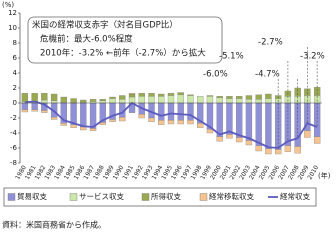 The height and width of the screenshot is (240, 336). Describe the element at coordinates (267, 75) in the screenshot. I see `annotation: -4.7%` at that location.